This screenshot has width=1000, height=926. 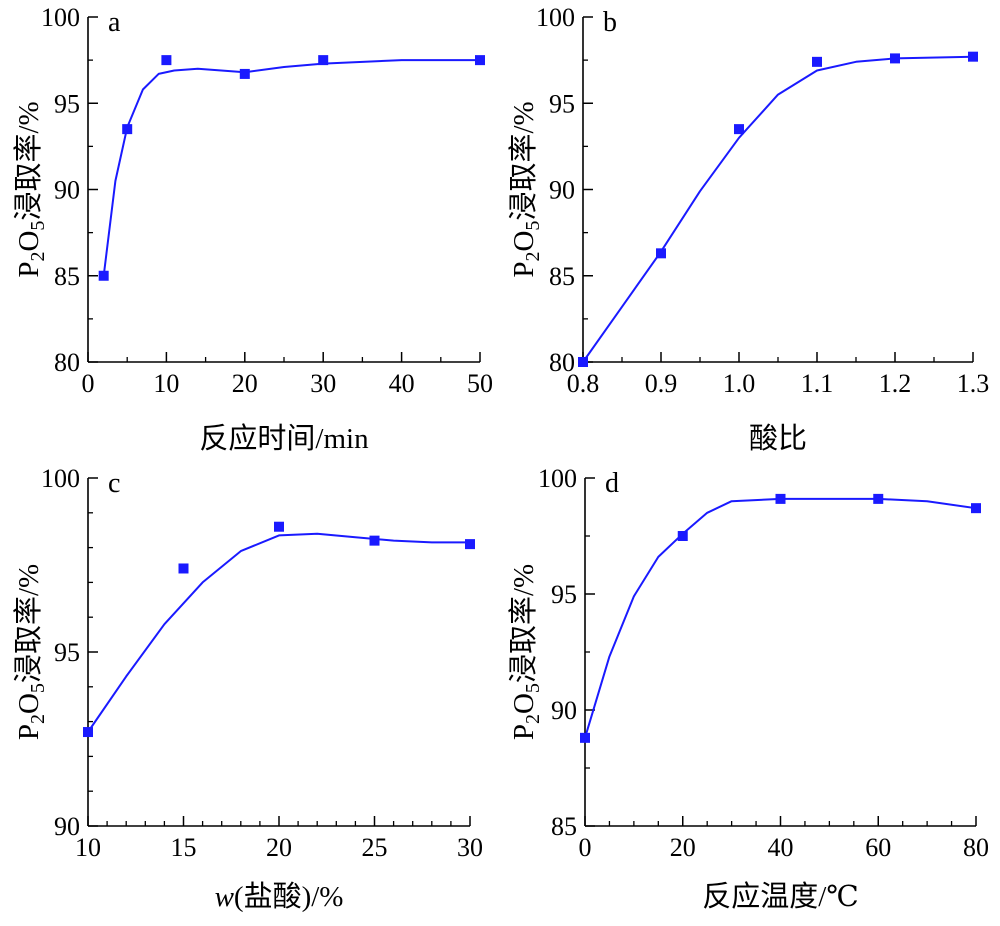 What do you see at coordinates (114, 483) in the screenshot?
I see `panel-label: c` at bounding box center [114, 483].